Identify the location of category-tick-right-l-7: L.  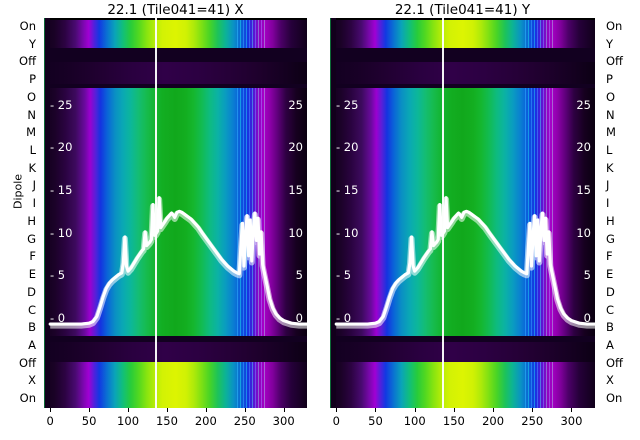
(609, 149).